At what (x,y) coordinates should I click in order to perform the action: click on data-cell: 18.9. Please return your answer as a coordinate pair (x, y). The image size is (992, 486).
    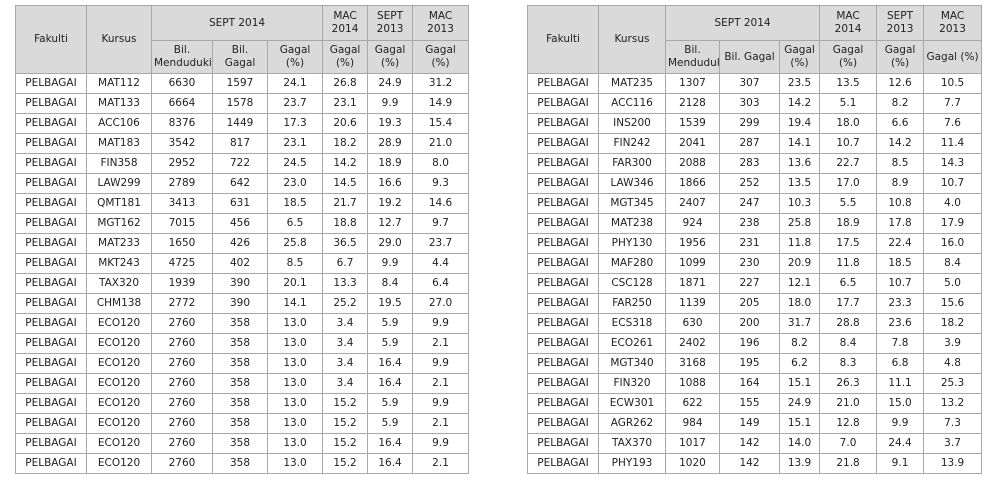
    Looking at the image, I should click on (390, 163).